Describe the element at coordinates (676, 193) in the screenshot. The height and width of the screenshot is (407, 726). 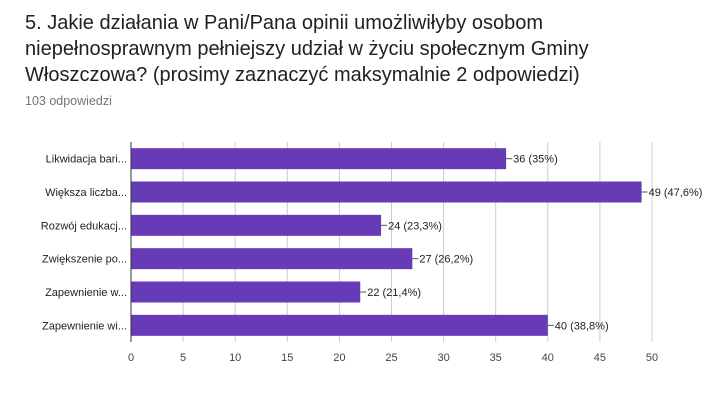
I see `data-label: 49 (47,6%)` at that location.